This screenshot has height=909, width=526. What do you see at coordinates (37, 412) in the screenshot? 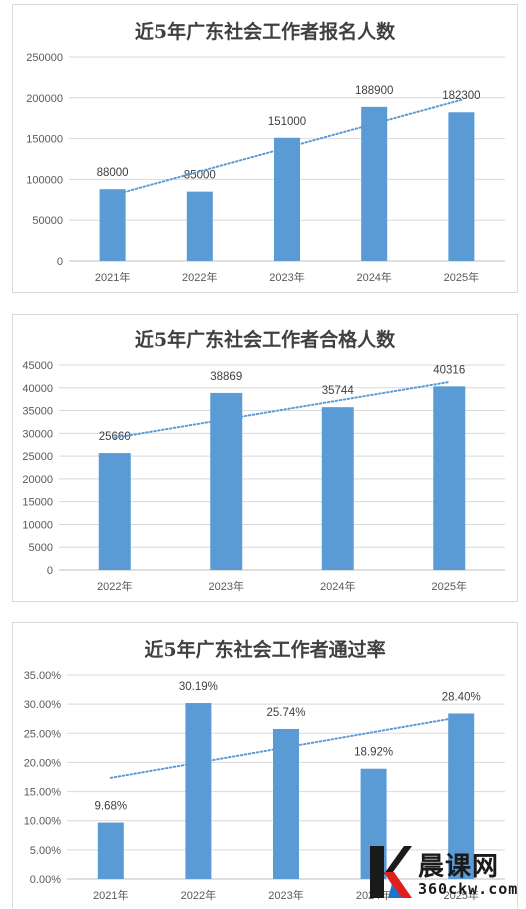
I see `y-tick-label: 35000` at bounding box center [37, 412].